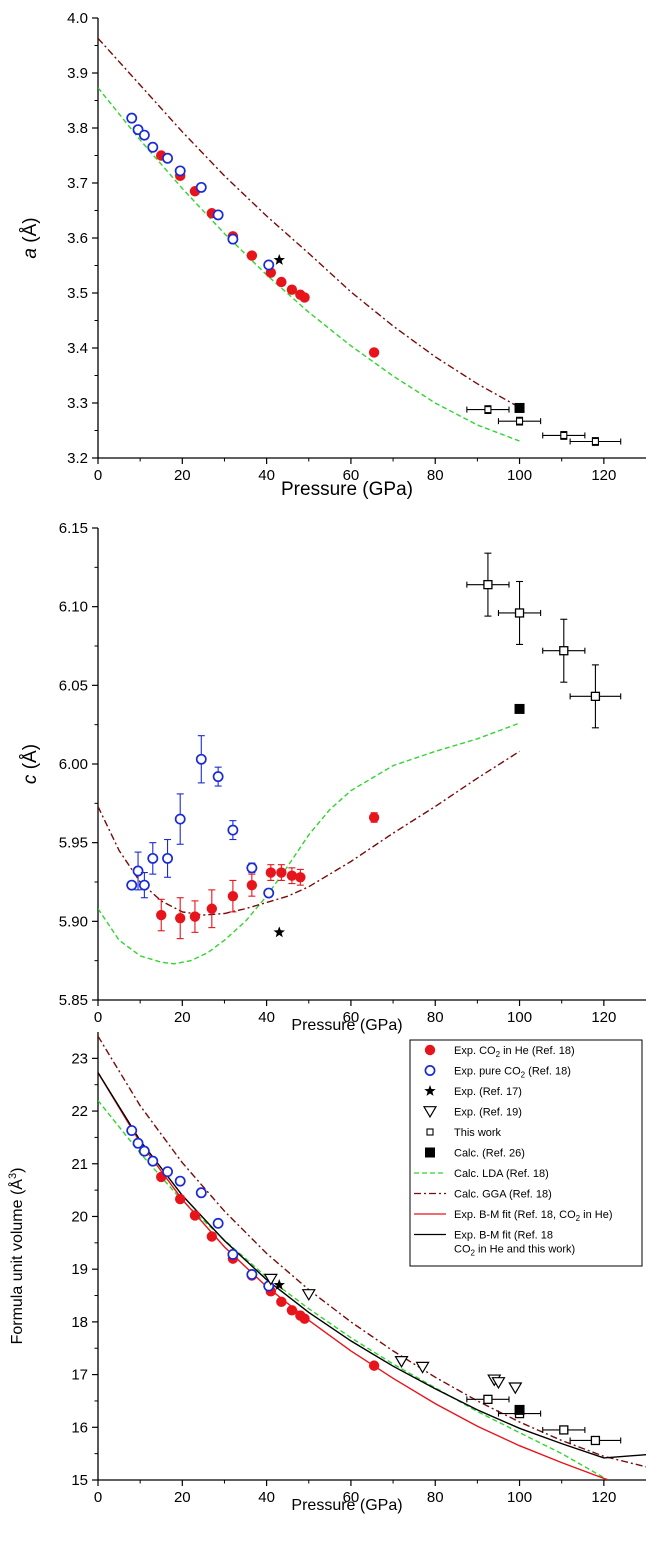 The width and height of the screenshot is (648, 1548). I want to click on legend-label-text: Exp. (Ref. 17), so click(488, 1092).